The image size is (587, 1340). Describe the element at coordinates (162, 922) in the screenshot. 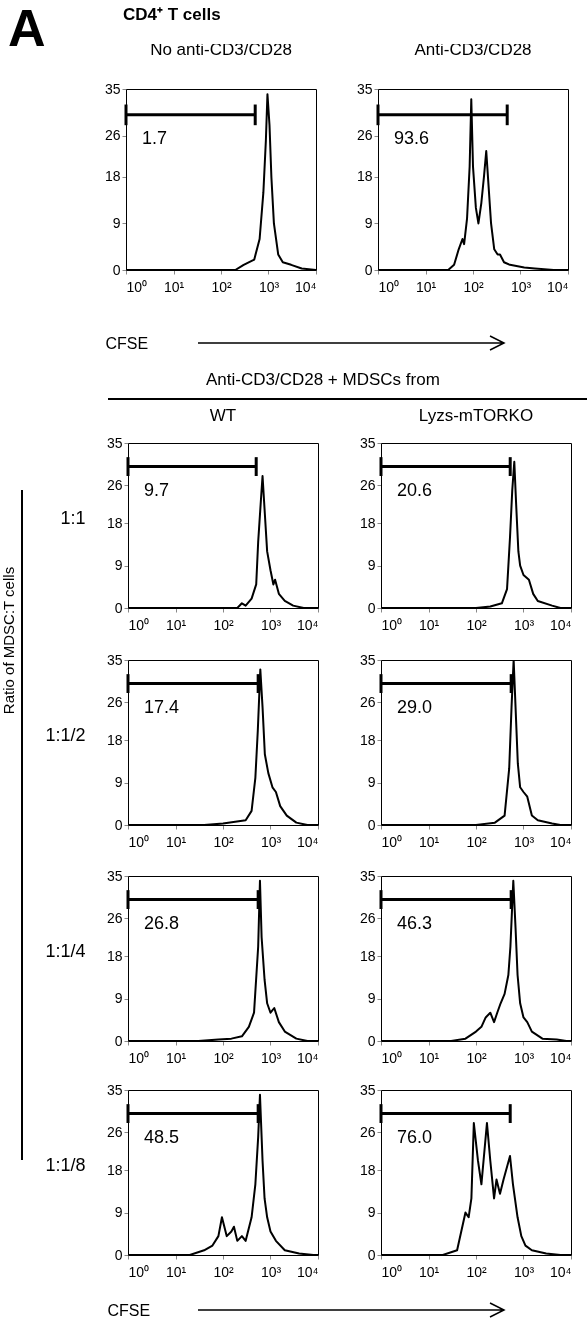

I see `annotation: 26.8` at that location.